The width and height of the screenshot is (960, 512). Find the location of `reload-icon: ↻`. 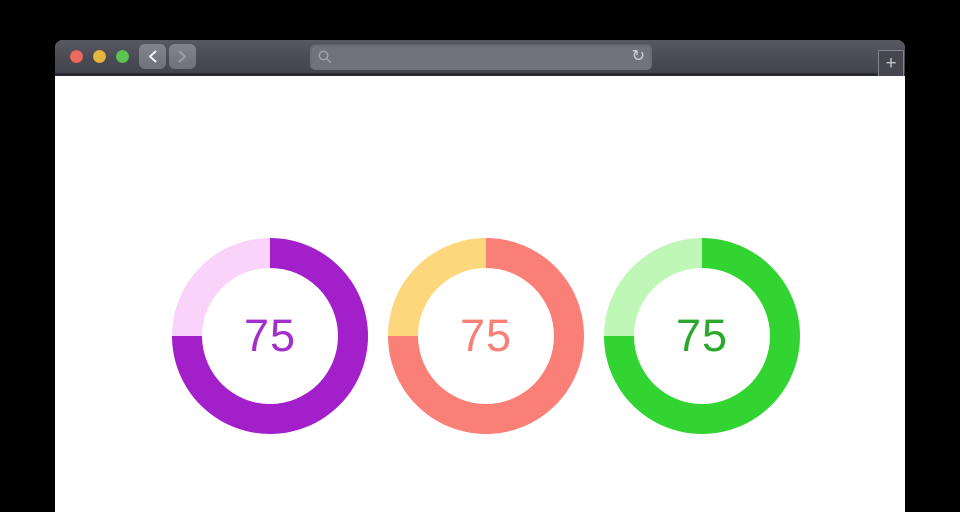

reload-icon: ↻ is located at coordinates (638, 56).